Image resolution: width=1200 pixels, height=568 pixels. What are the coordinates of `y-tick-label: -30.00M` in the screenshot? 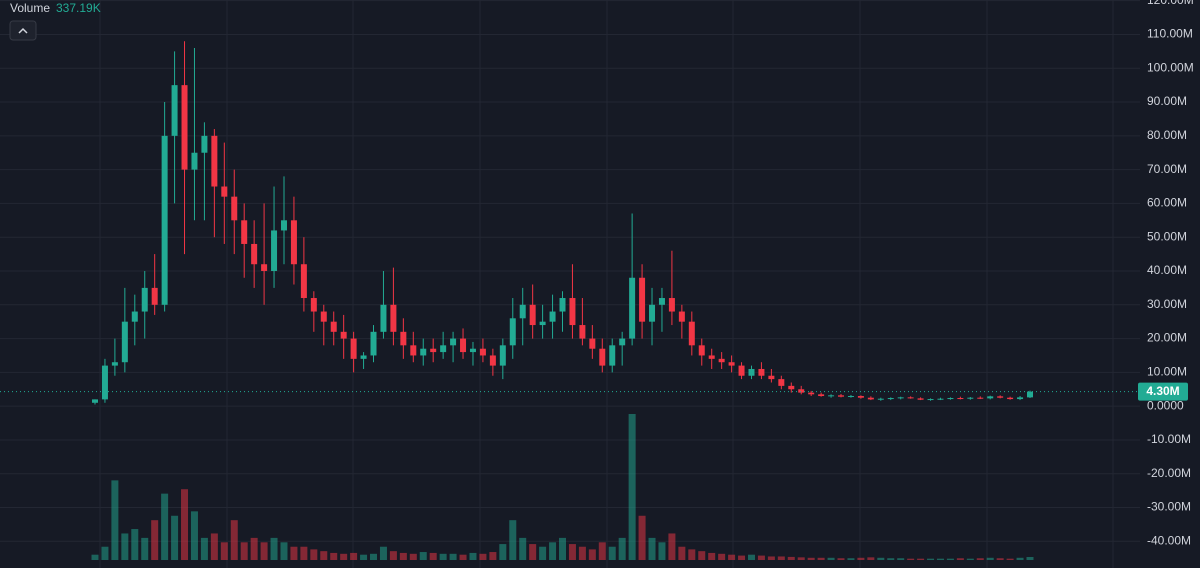 It's located at (1169, 507).